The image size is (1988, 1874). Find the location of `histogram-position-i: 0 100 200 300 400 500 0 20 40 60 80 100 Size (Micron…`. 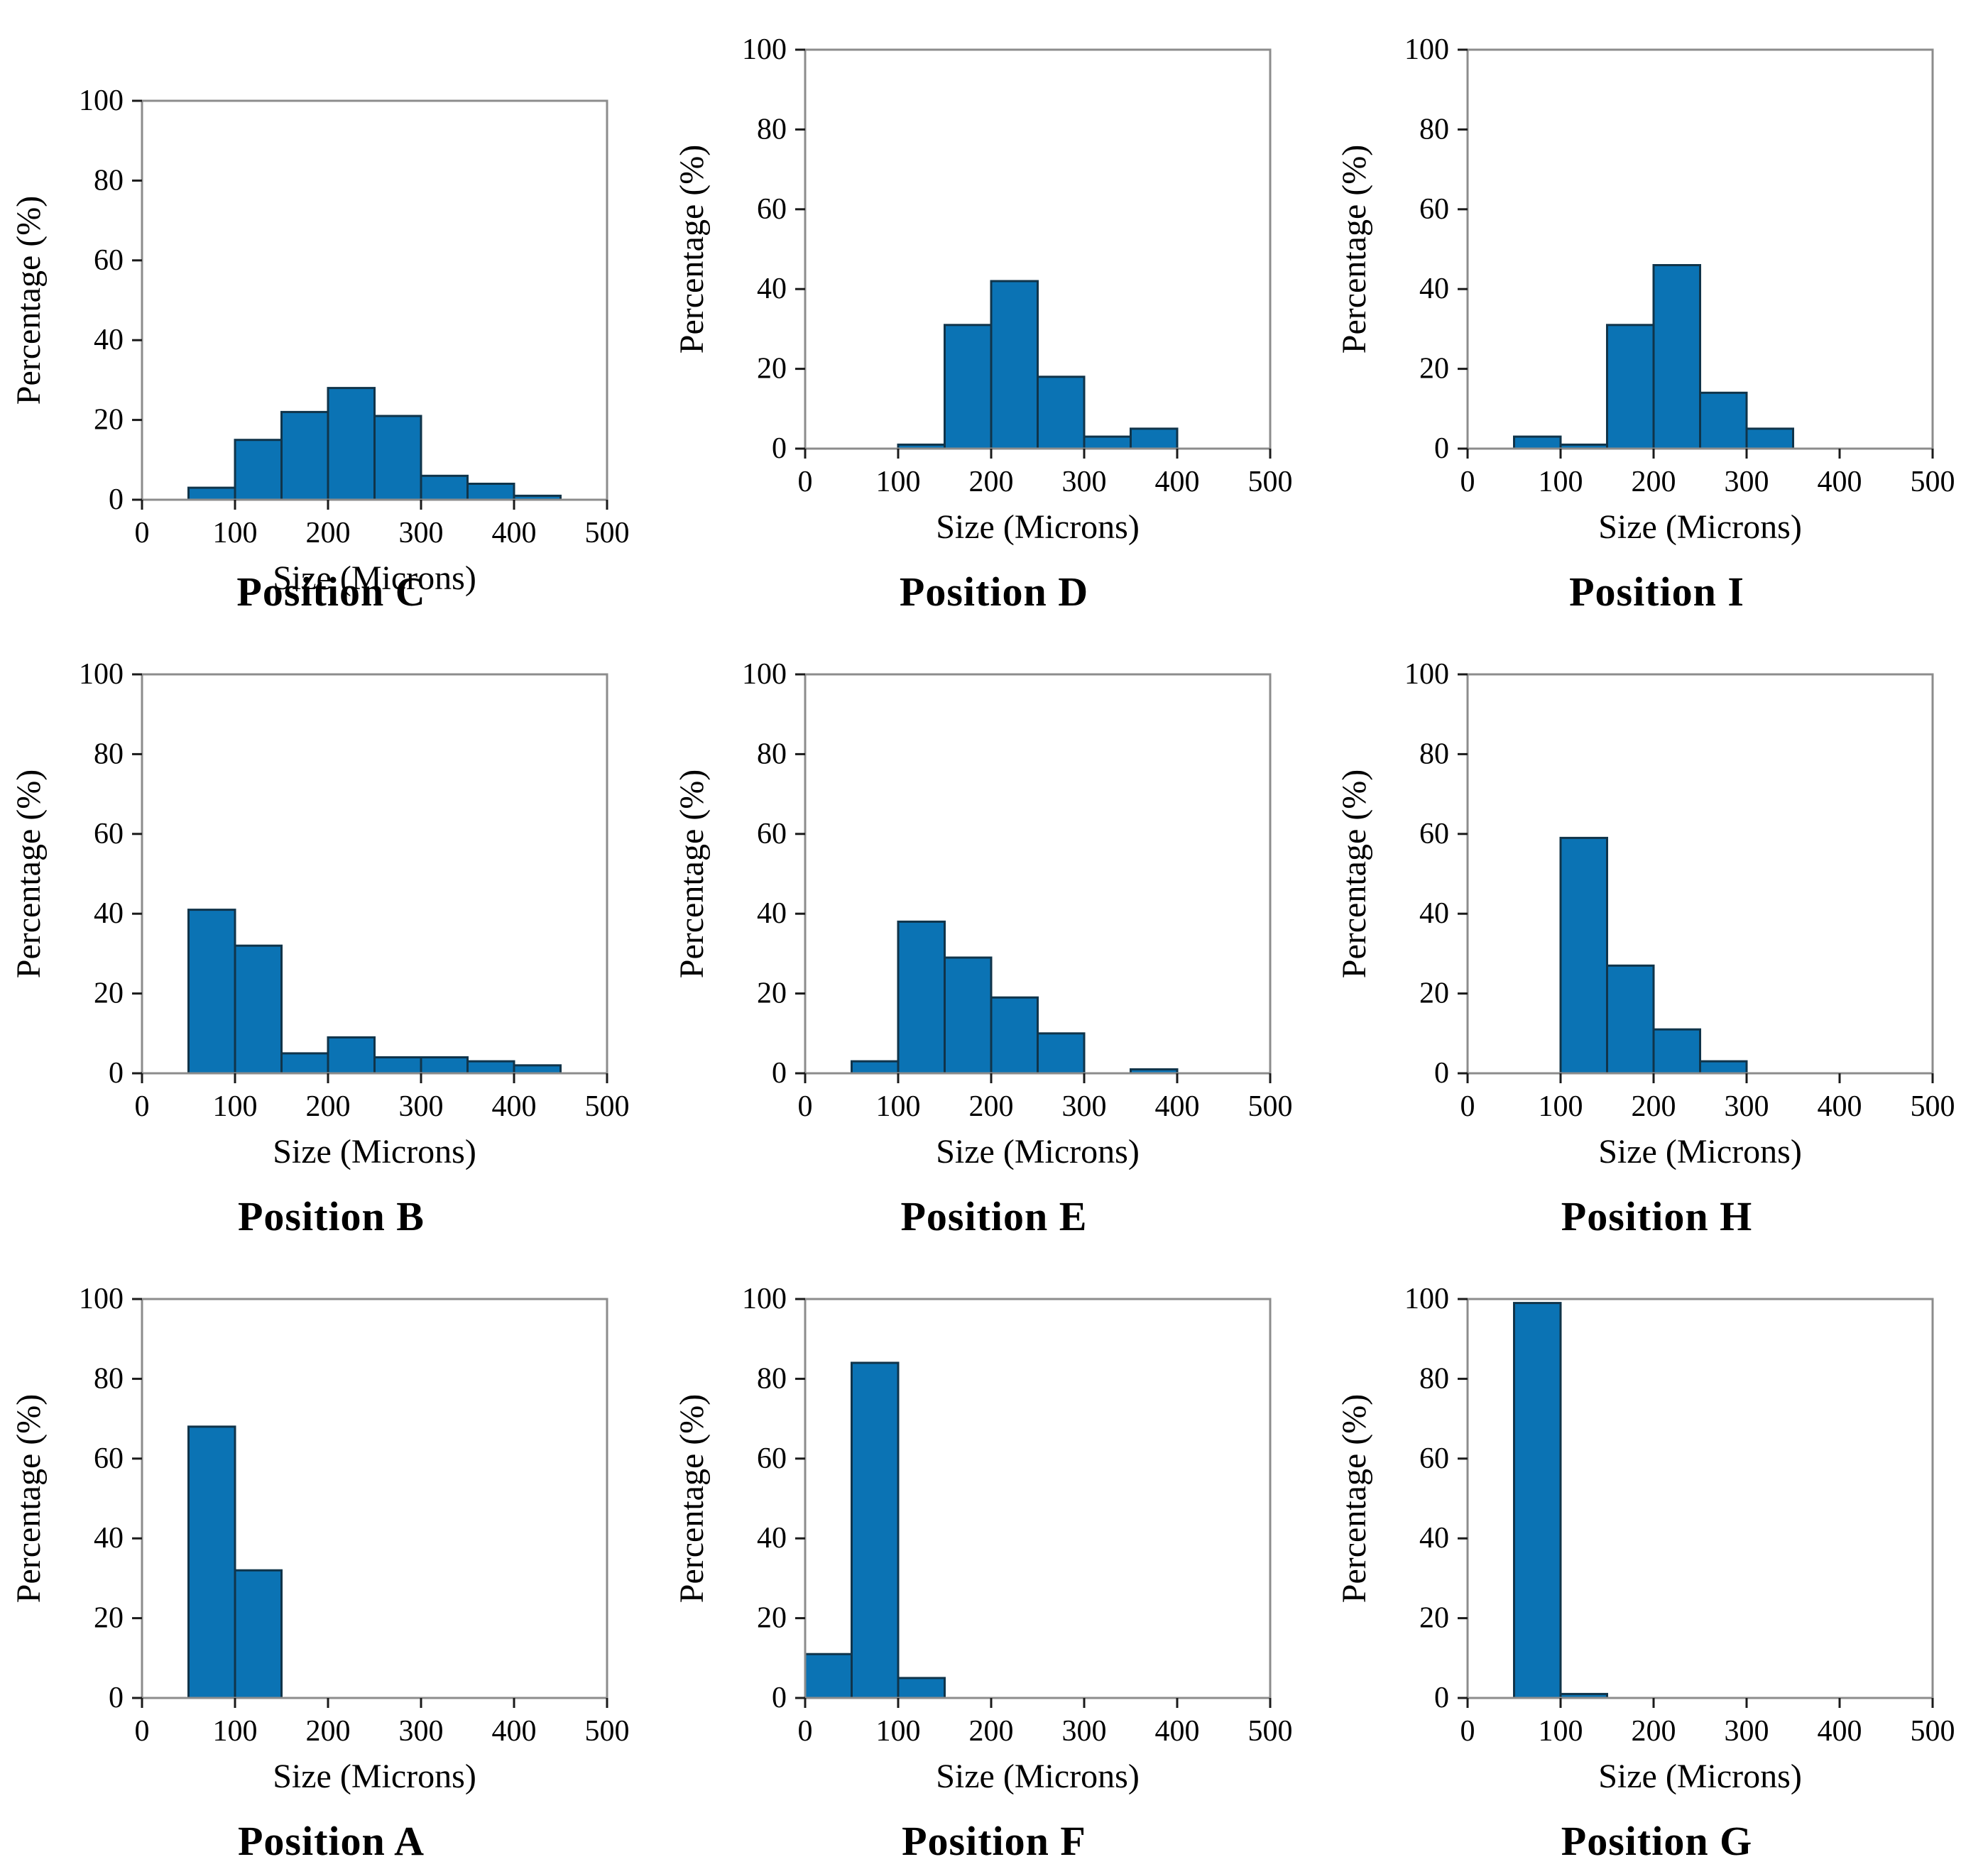

histogram-position-i: 0 100 200 300 400 500 0 20 40 60 80 100 Size (Micron… is located at coordinates (1645, 289).